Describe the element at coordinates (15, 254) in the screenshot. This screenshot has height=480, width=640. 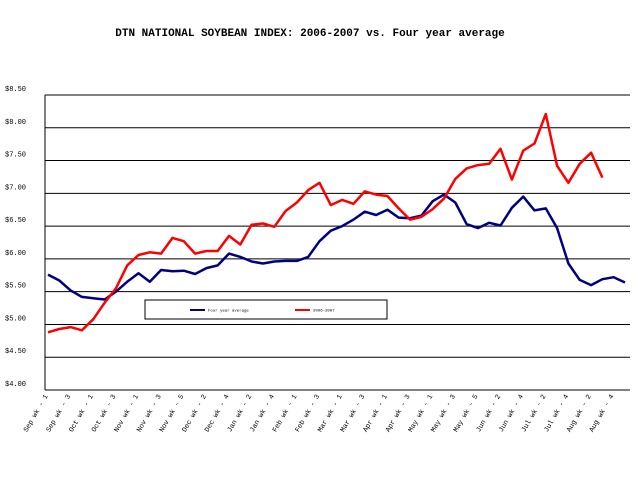
I see `y-tick-label: $6.00` at that location.